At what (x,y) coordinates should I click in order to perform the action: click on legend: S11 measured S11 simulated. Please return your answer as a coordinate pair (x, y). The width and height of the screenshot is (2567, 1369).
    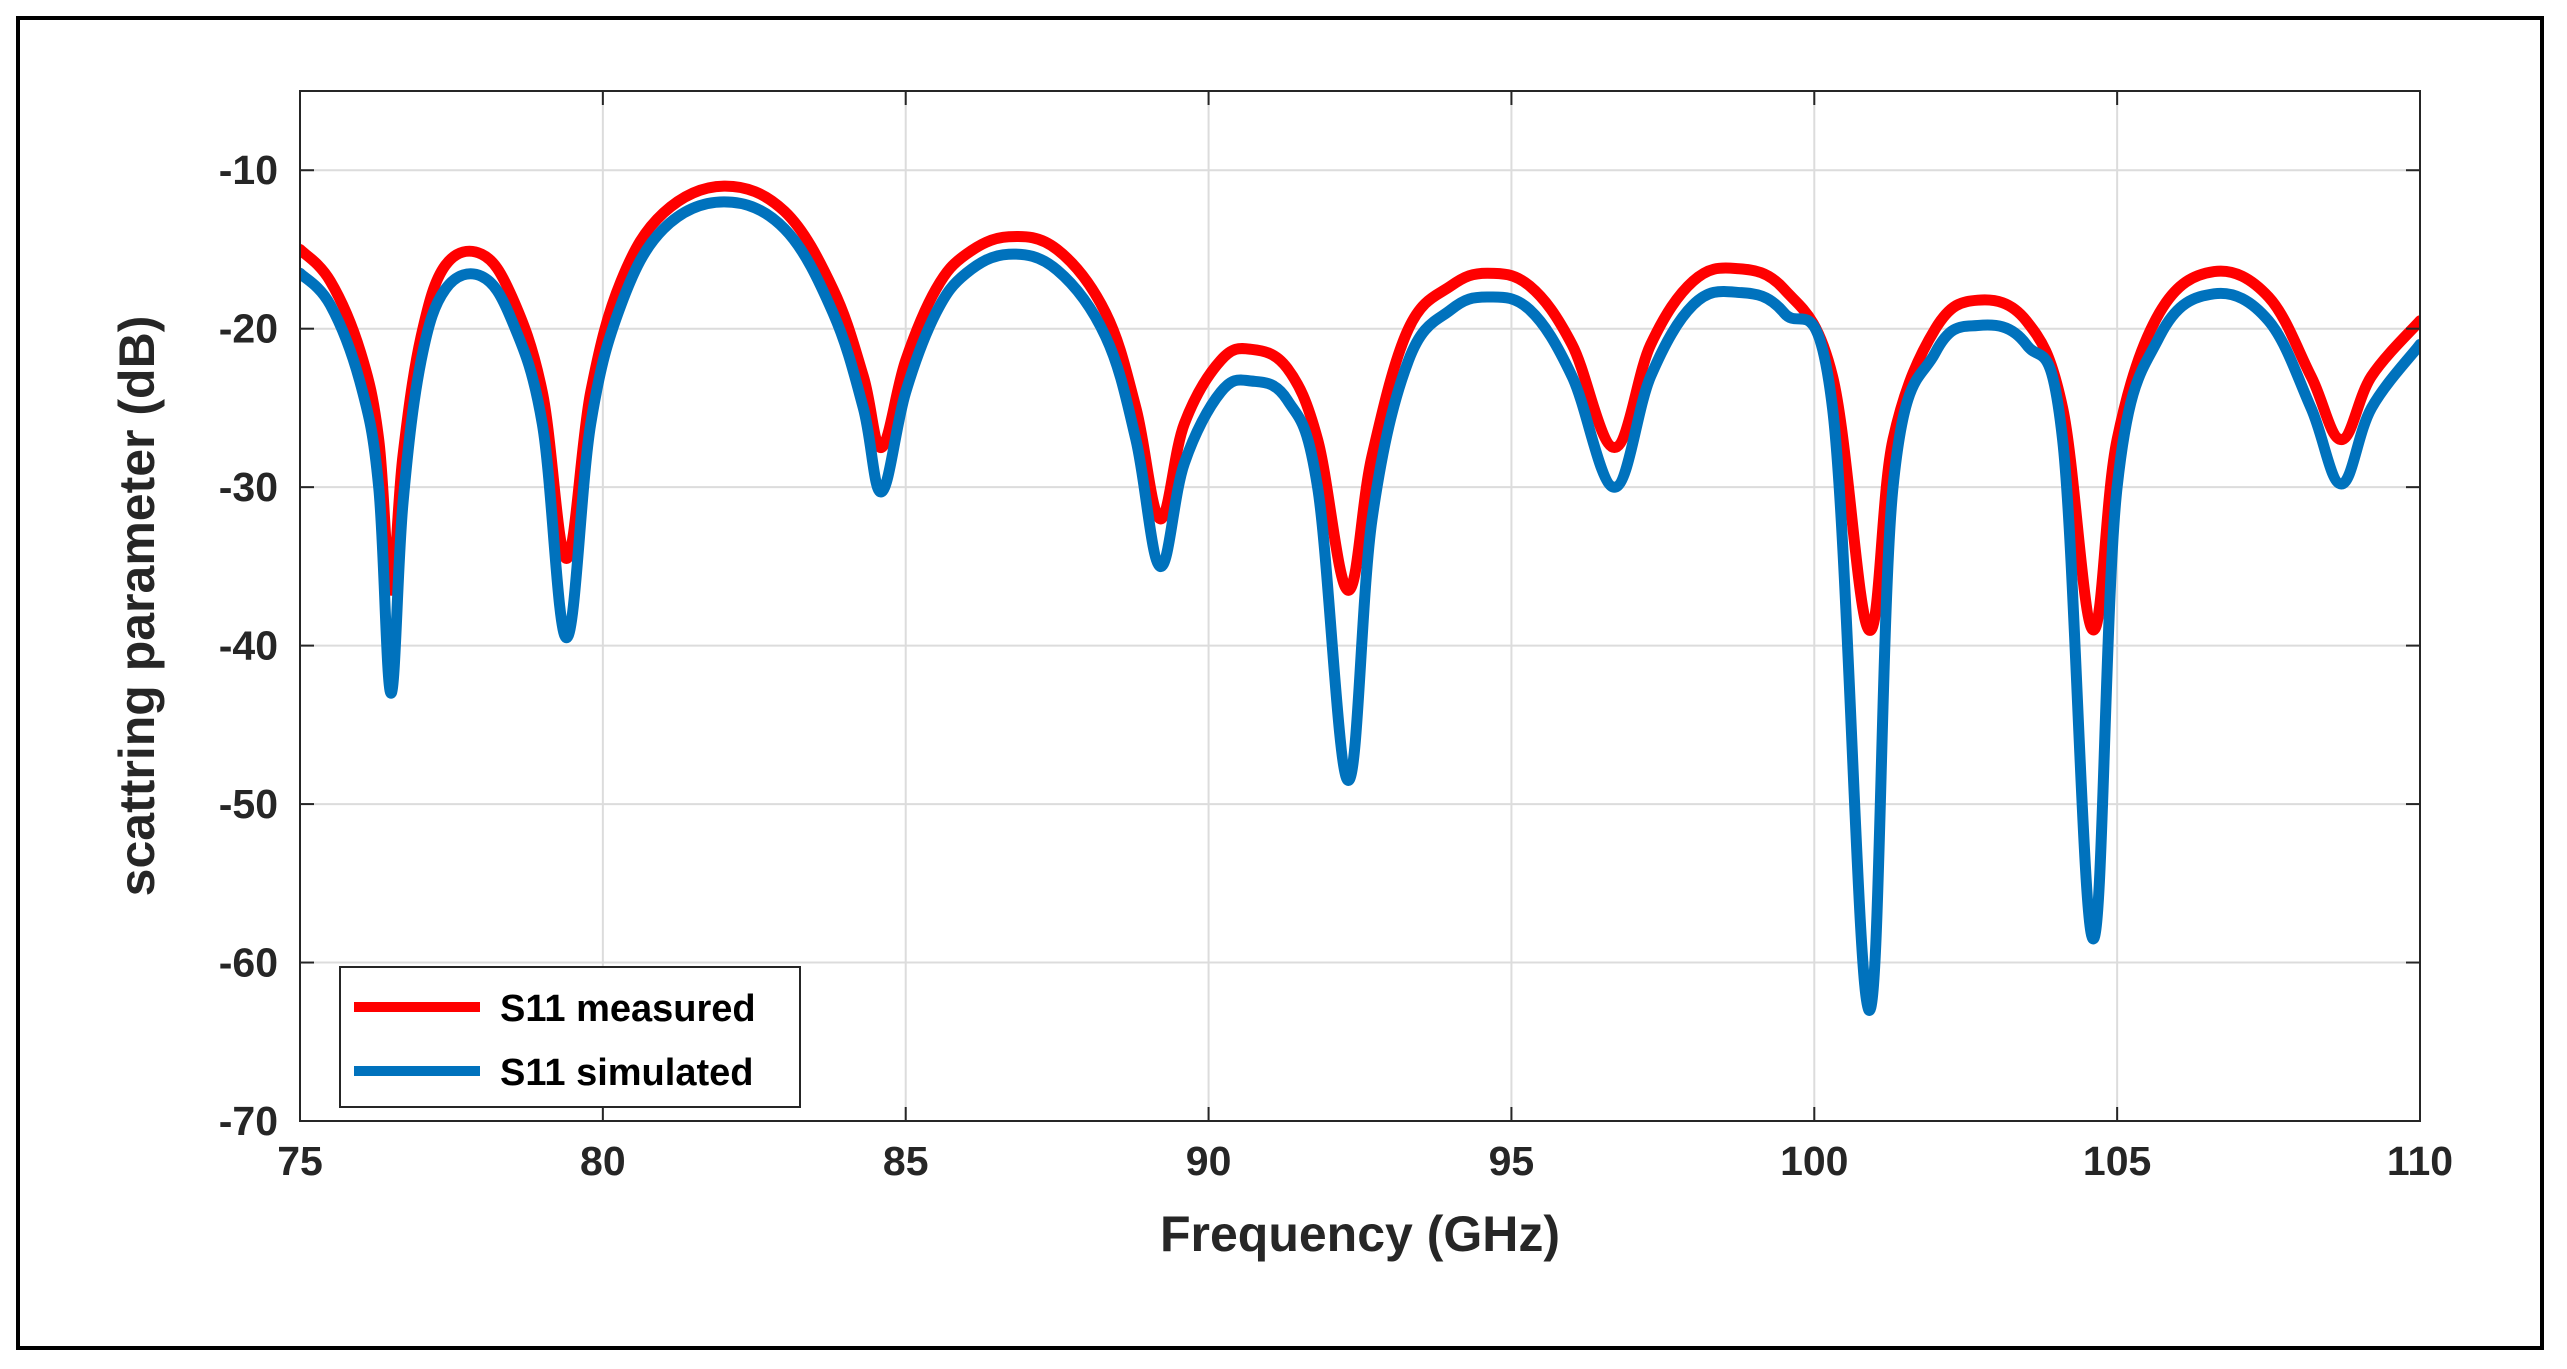
    Looking at the image, I should click on (570, 1037).